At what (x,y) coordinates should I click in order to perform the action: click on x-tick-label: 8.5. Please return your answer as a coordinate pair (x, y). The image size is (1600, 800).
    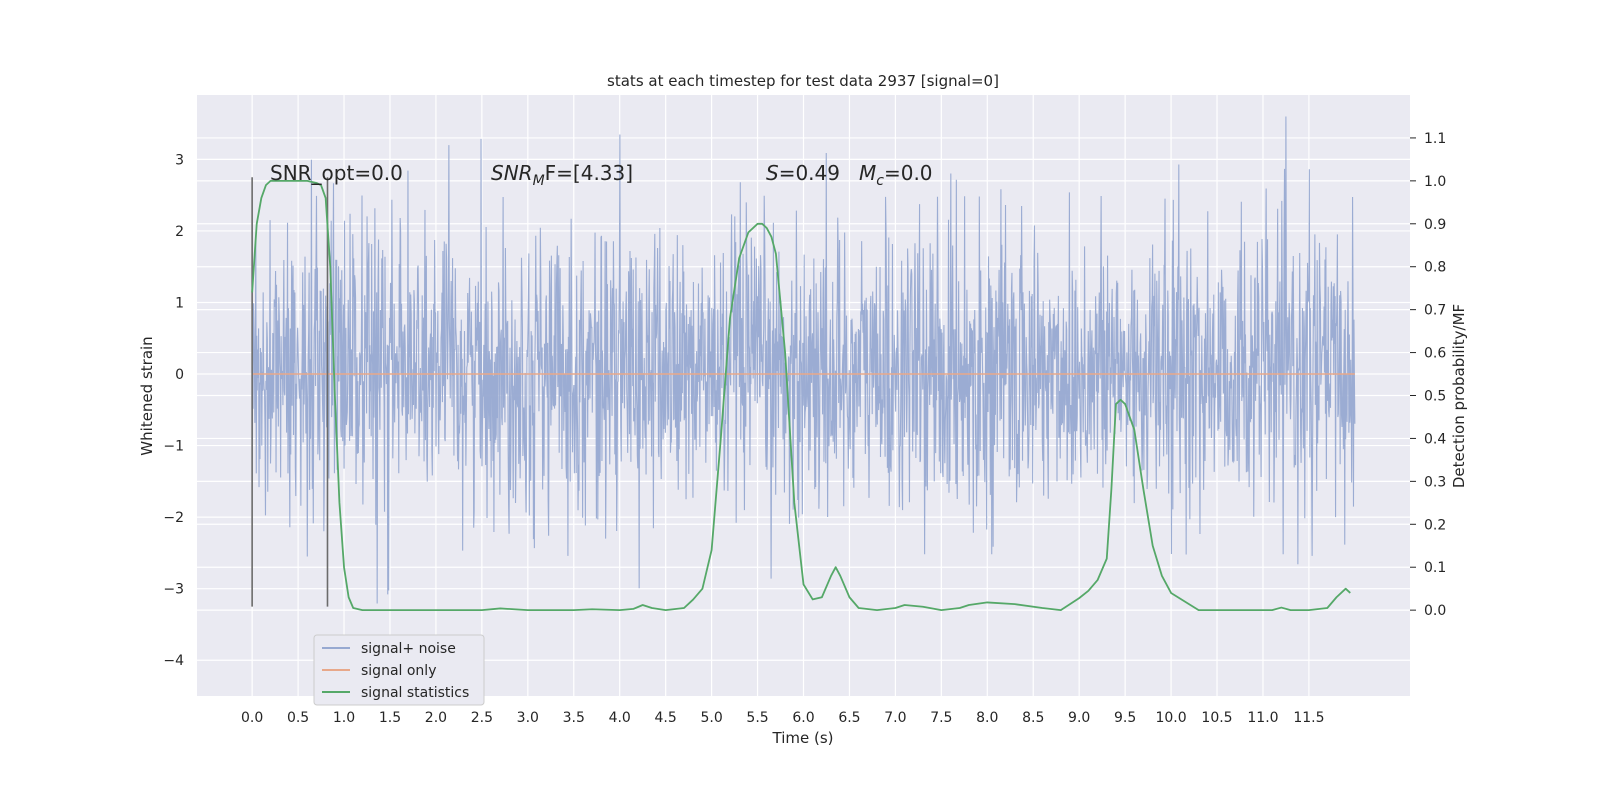
    Looking at the image, I should click on (1033, 718).